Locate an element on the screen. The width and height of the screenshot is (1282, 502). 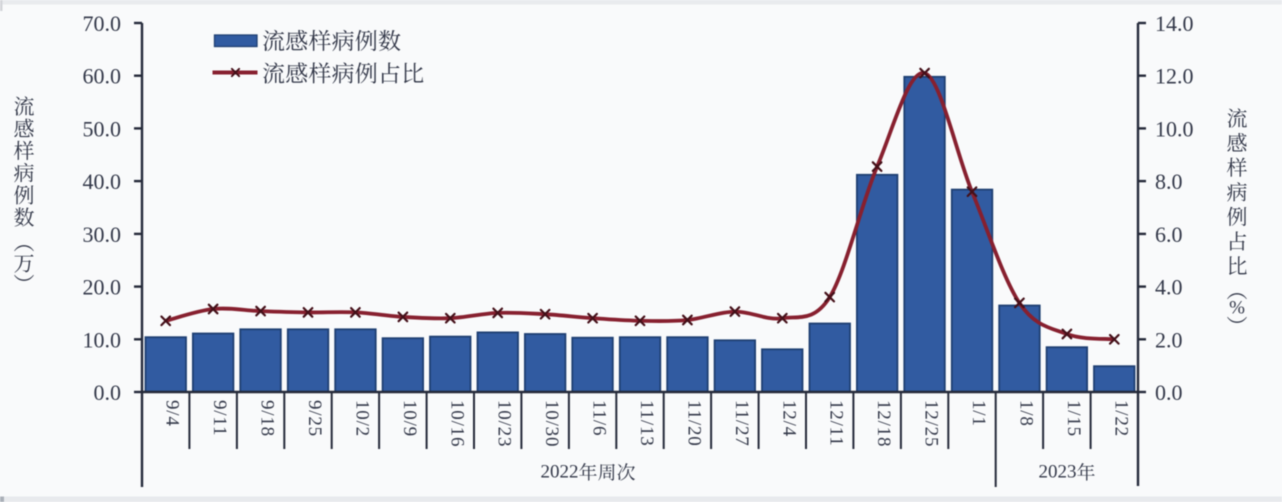
svg-text: 11/6 is located at coordinates (599, 418).